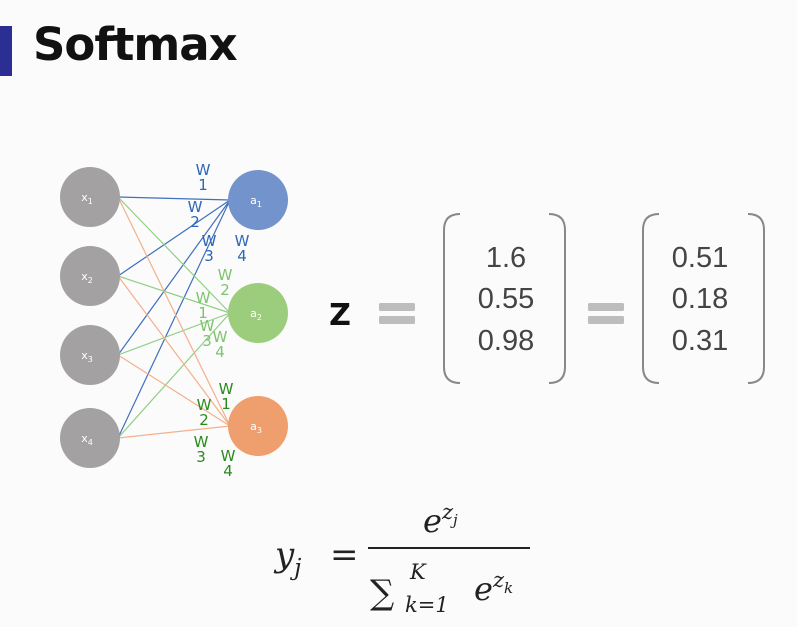 The width and height of the screenshot is (797, 627). Describe the element at coordinates (135, 44) in the screenshot. I see `slide-title: Softmax` at that location.